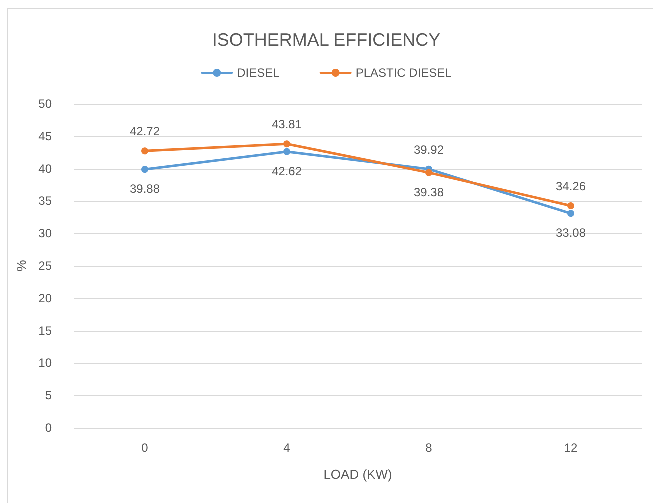  What do you see at coordinates (571, 233) in the screenshot?
I see `data-label: 33.08` at bounding box center [571, 233].